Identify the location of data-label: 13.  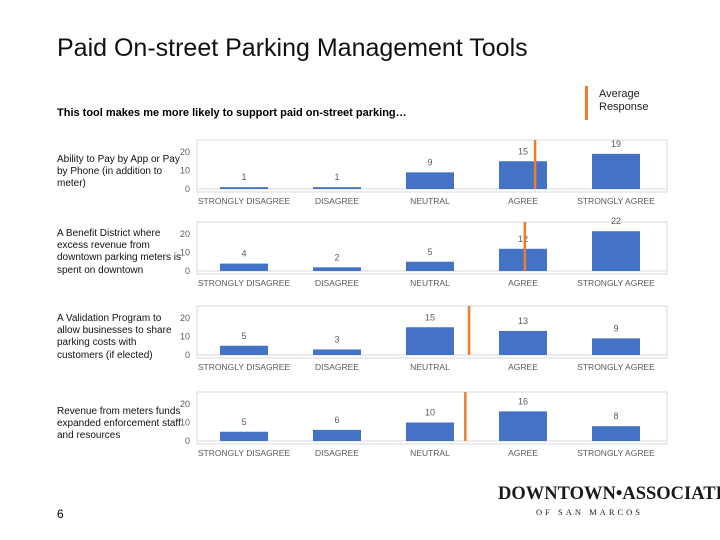
(523, 321).